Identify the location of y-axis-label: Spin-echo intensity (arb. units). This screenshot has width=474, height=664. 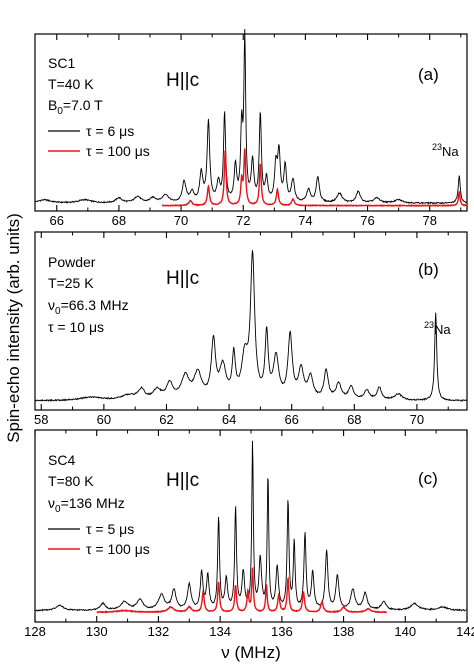
(13, 328).